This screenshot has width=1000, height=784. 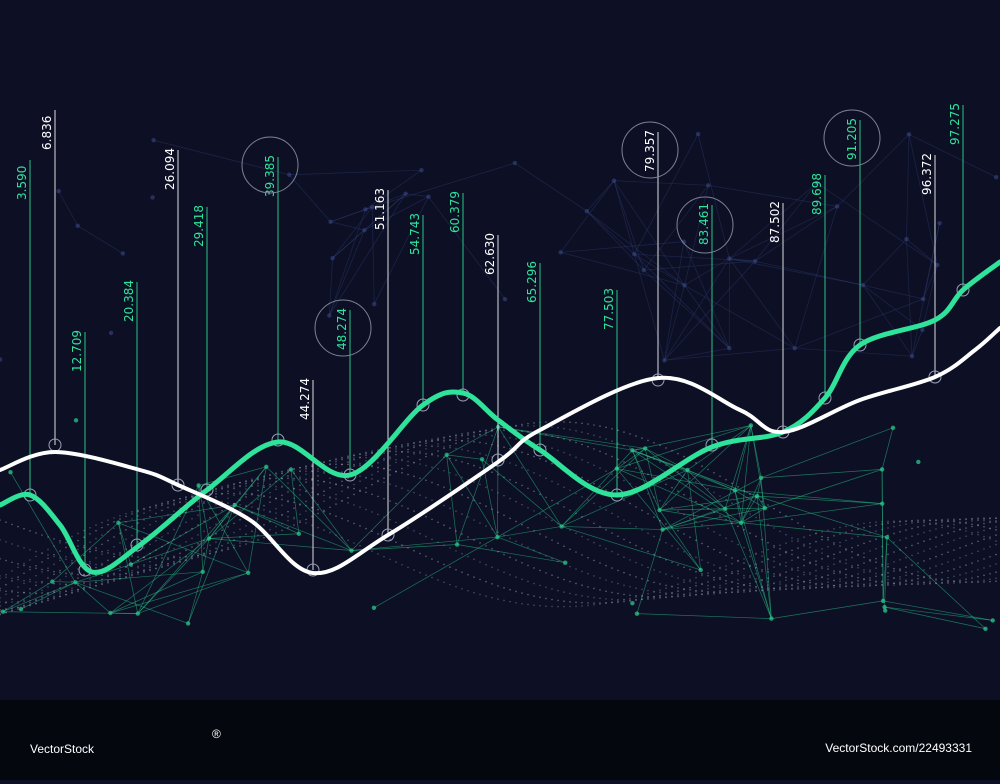 What do you see at coordinates (609, 309) in the screenshot?
I see `value-label: 77.503` at bounding box center [609, 309].